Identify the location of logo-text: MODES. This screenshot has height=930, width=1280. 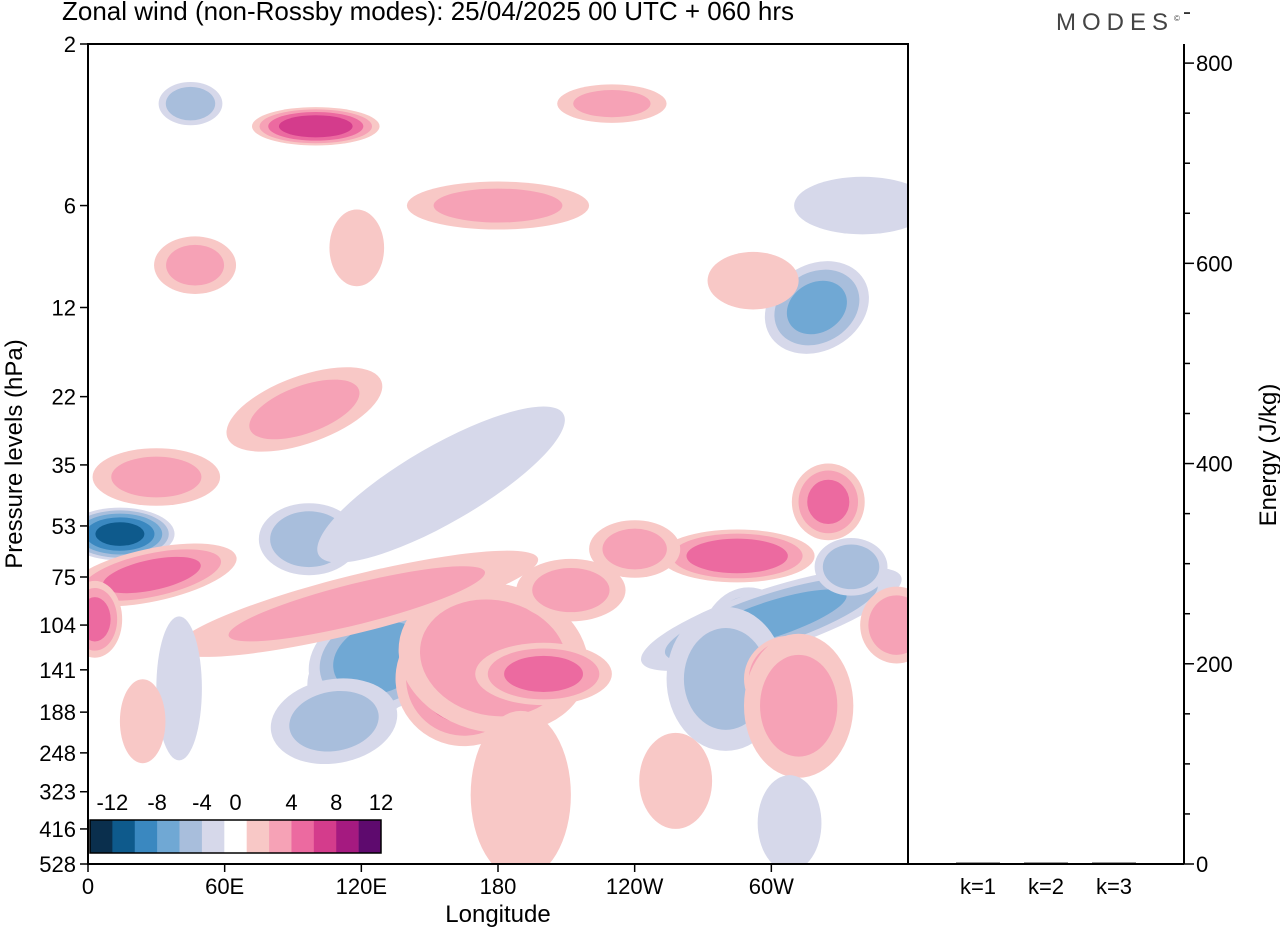
(1115, 22).